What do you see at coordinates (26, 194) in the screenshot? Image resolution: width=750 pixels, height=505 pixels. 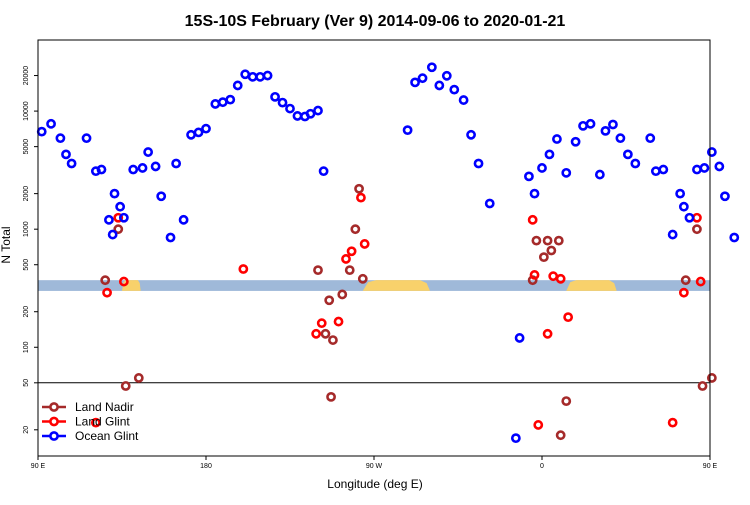 I see `y-tick-label: 2000` at bounding box center [26, 194].